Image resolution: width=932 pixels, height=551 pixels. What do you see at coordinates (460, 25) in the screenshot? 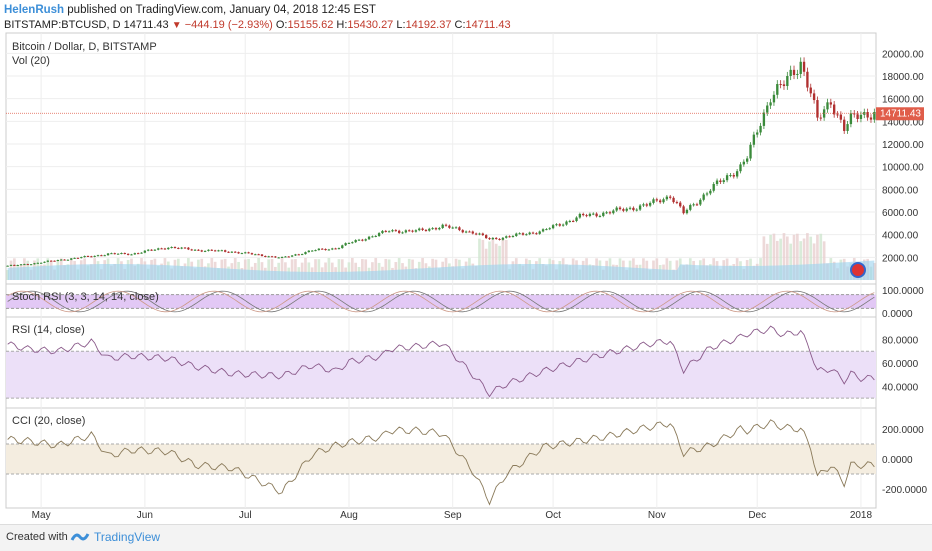
I see `close-label: C:` at bounding box center [460, 25].